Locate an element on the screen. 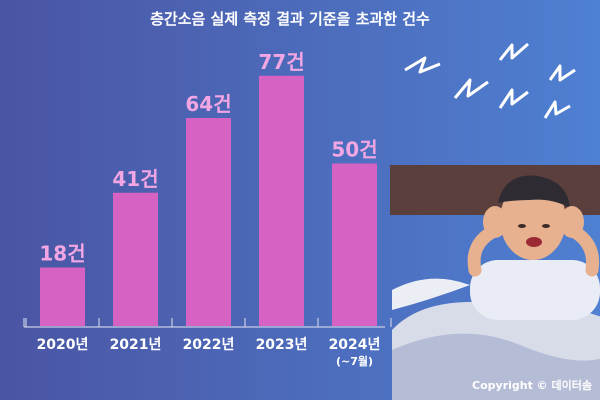 This screenshot has width=600, height=400. x-tick-label: 2020년 is located at coordinates (63, 345).